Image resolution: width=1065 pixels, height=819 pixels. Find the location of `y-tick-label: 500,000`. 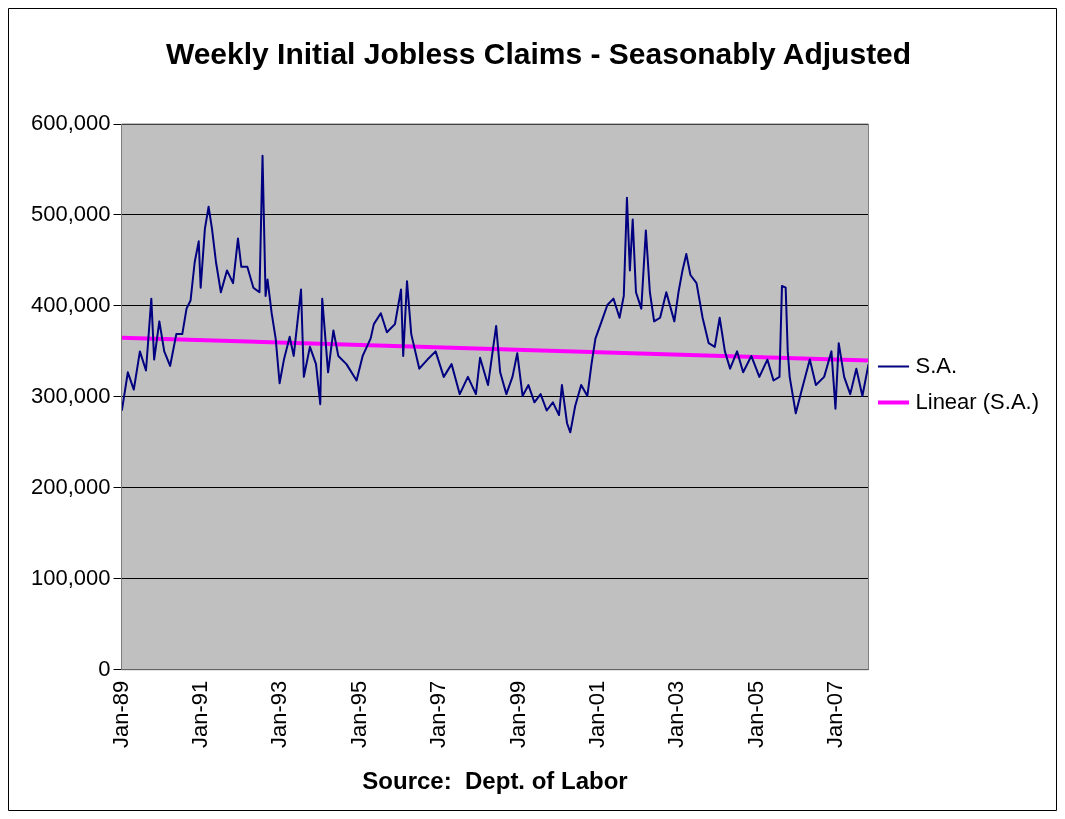

y-tick-label: 500,000 is located at coordinates (70, 214).